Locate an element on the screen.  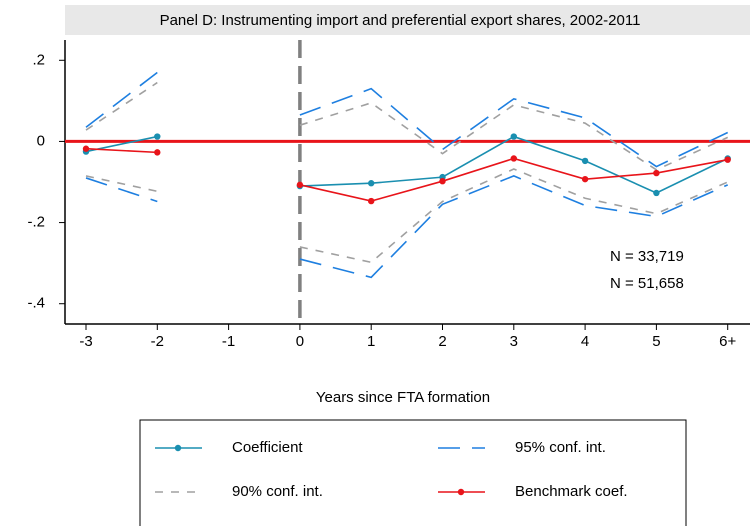
y-tick-label: -.4 is located at coordinates (36, 303).